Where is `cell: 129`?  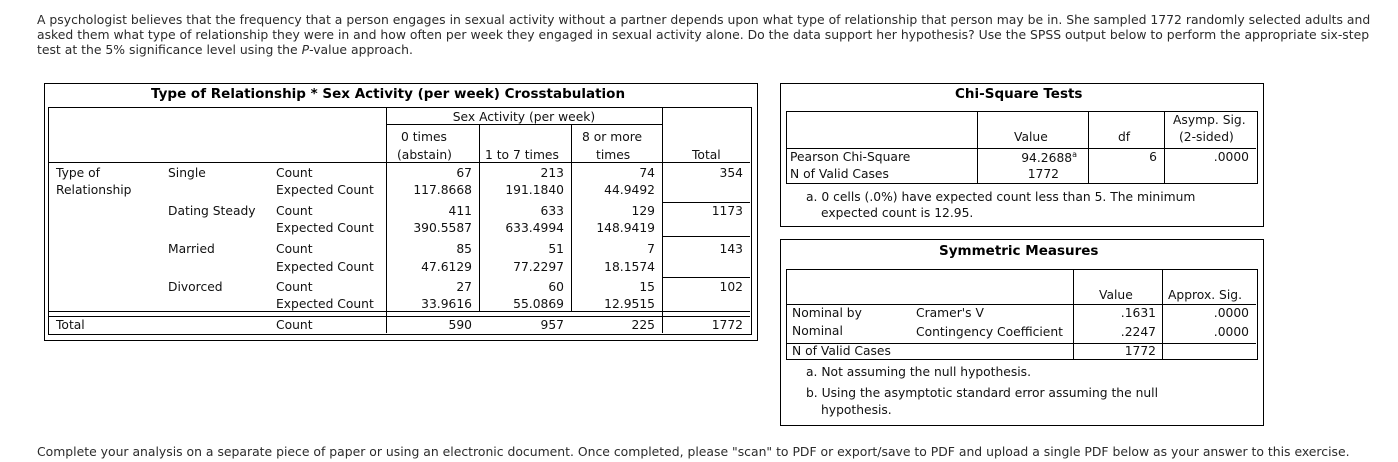
cell: 129 is located at coordinates (643, 211).